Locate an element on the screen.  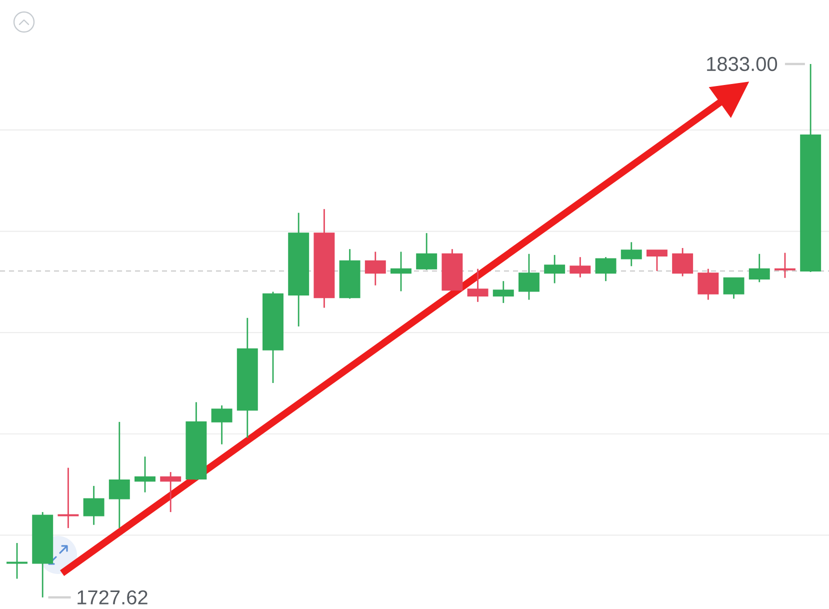
annotation: 1833.00 is located at coordinates (742, 64).